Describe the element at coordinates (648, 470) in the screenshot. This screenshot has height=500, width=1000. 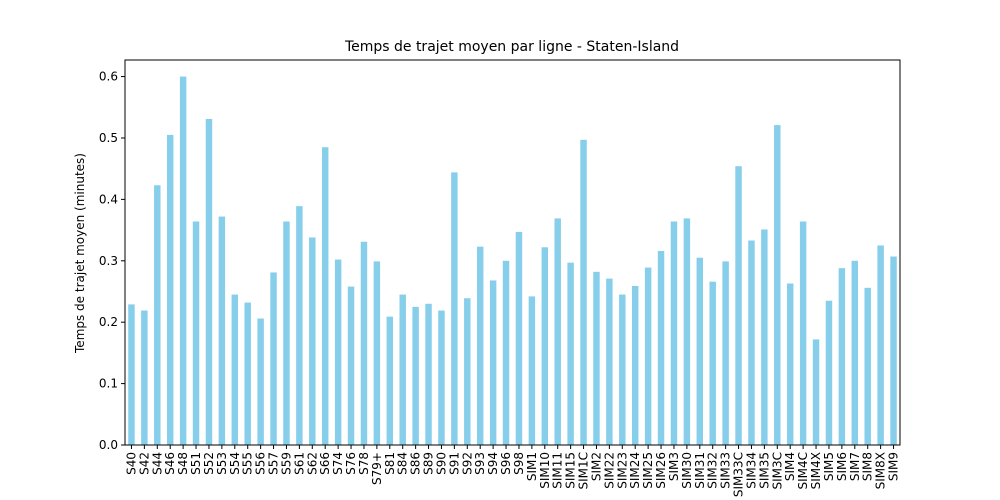
I see `x-tick-label: SIM25` at that location.